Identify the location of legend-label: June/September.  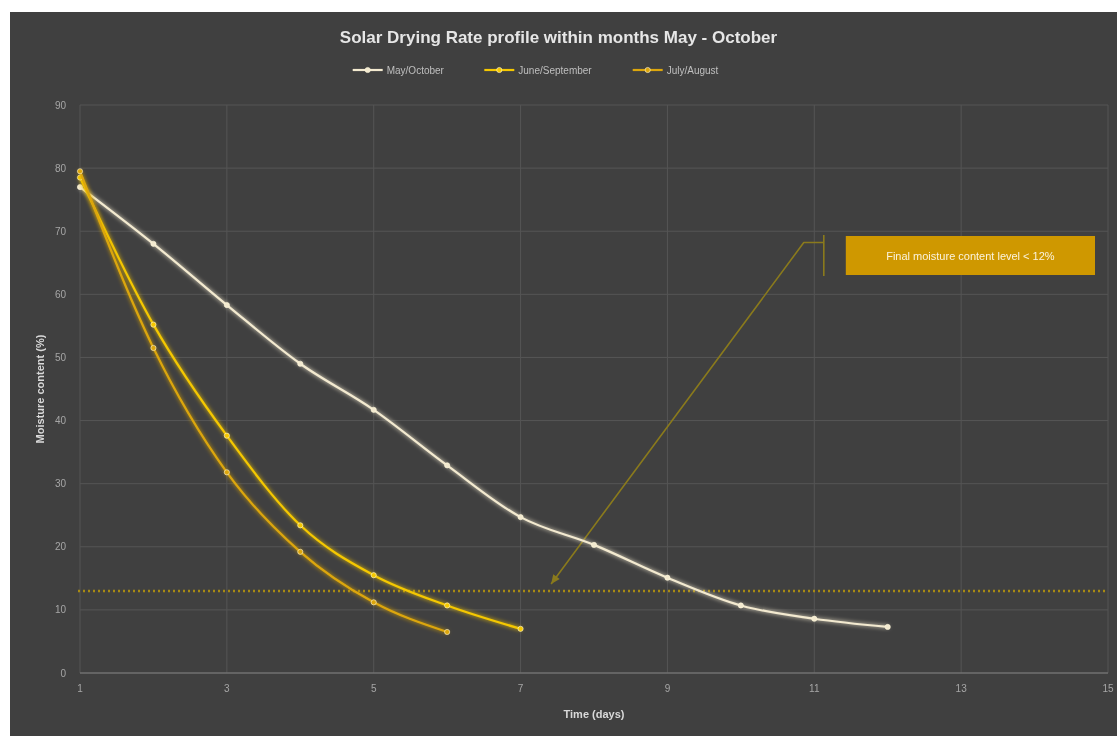
(555, 70).